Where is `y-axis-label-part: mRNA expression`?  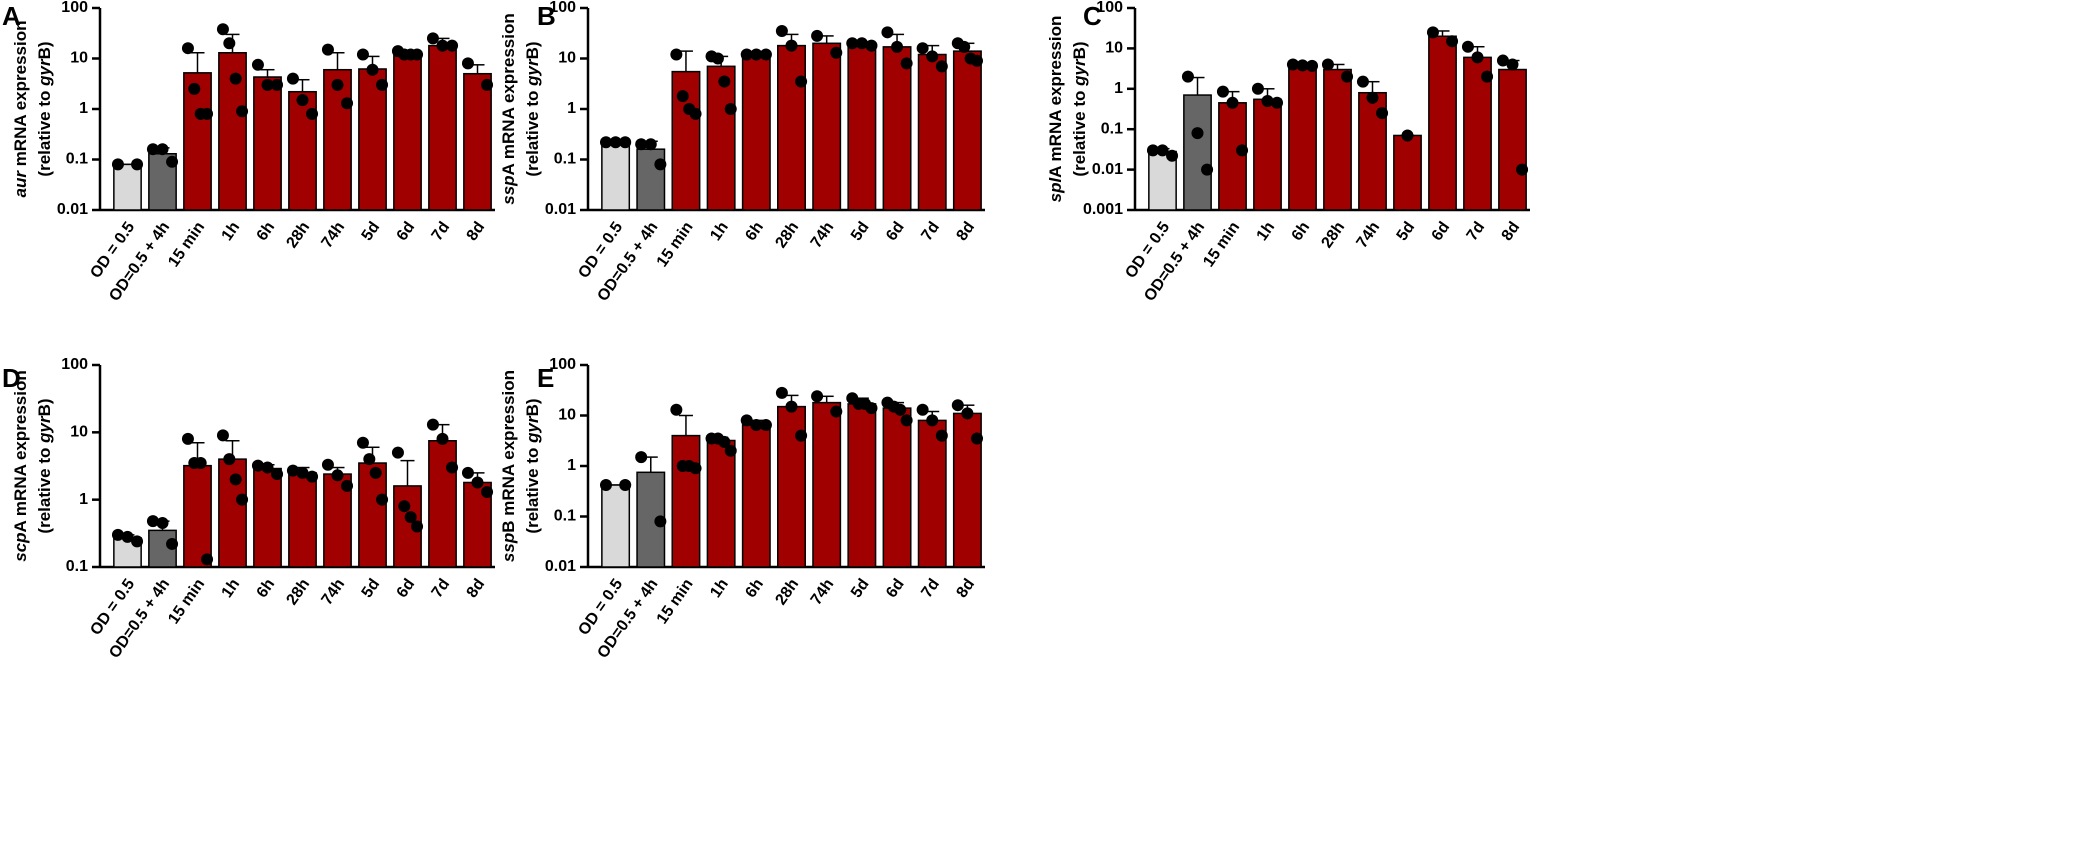 y-axis-label-part: mRNA expression is located at coordinates (20, 96).